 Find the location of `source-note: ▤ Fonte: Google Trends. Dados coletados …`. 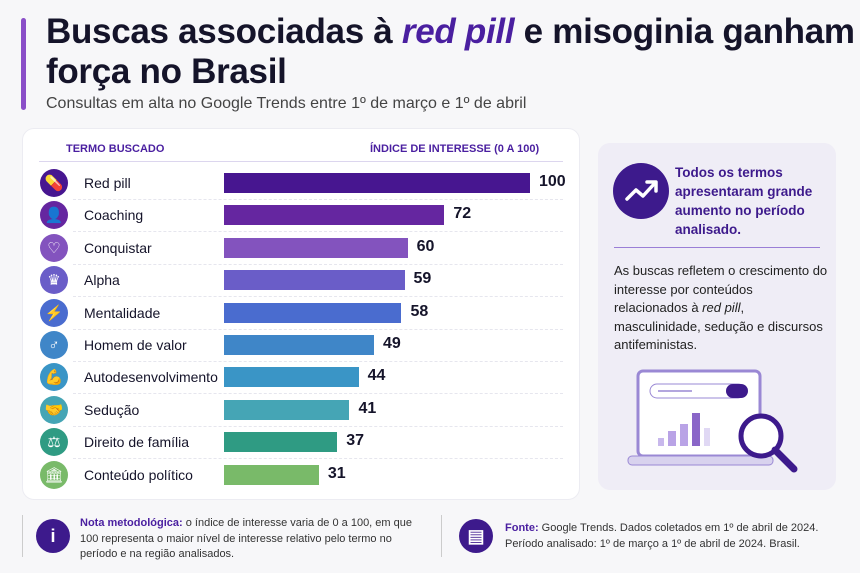

source-note: ▤ Fonte: Google Trends. Dados coletados … is located at coordinates (629, 536).